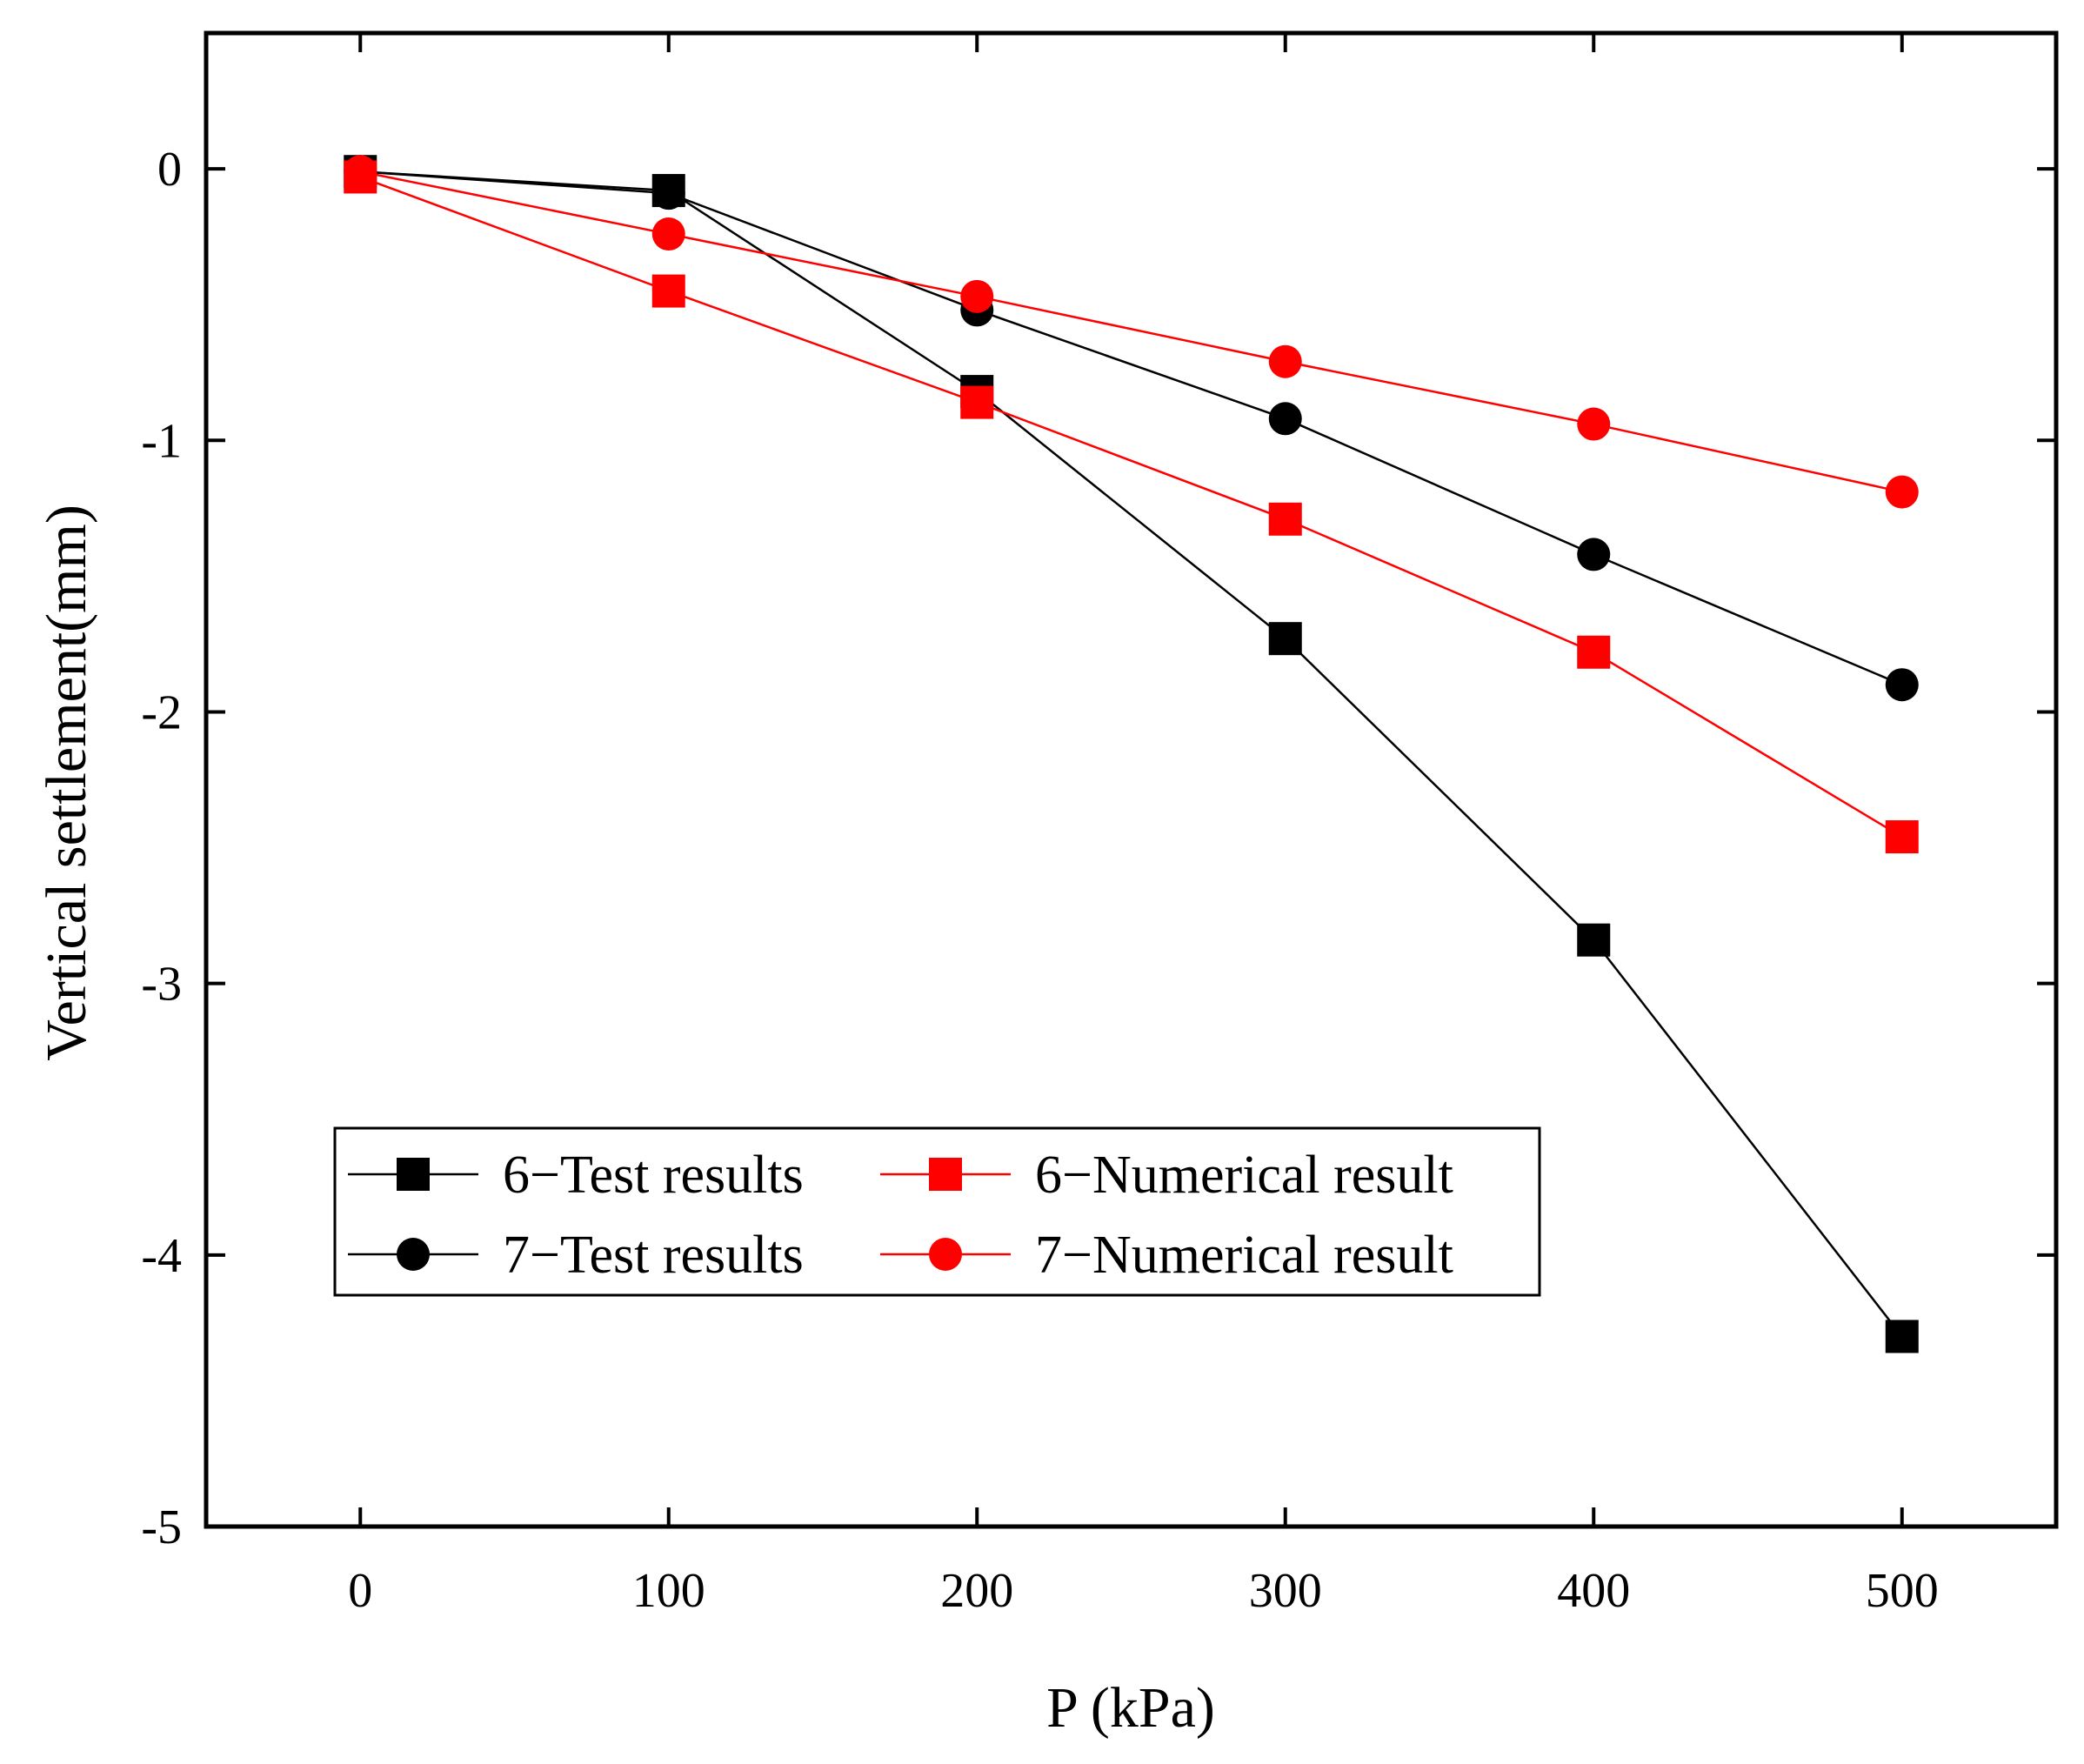  I want to click on y-tick-label: -3, so click(161, 985).